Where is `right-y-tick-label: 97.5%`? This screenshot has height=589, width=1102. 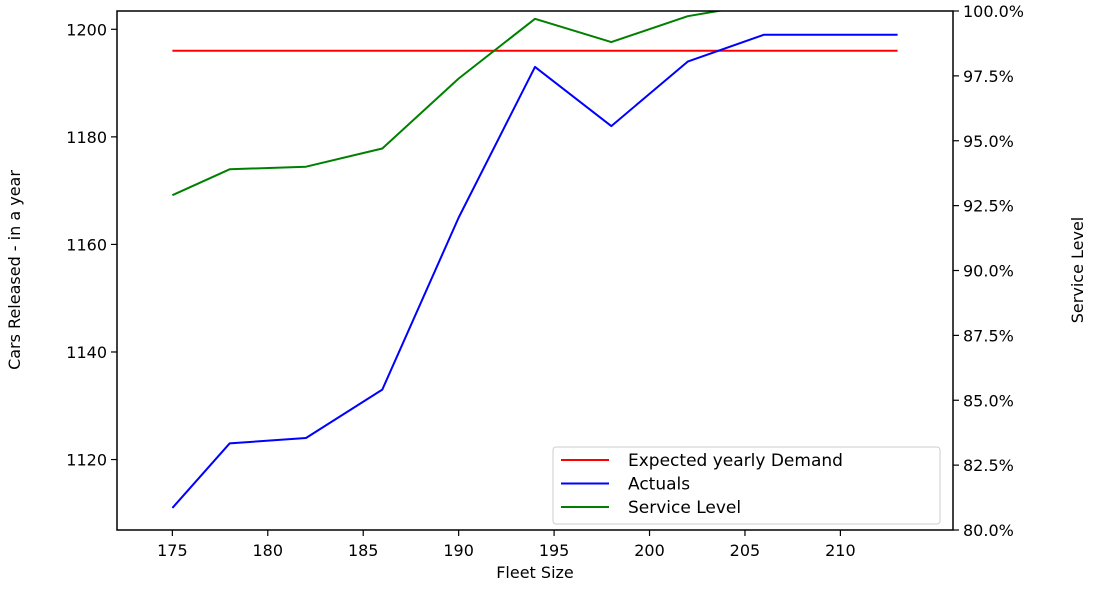 right-y-tick-label: 97.5% is located at coordinates (988, 76).